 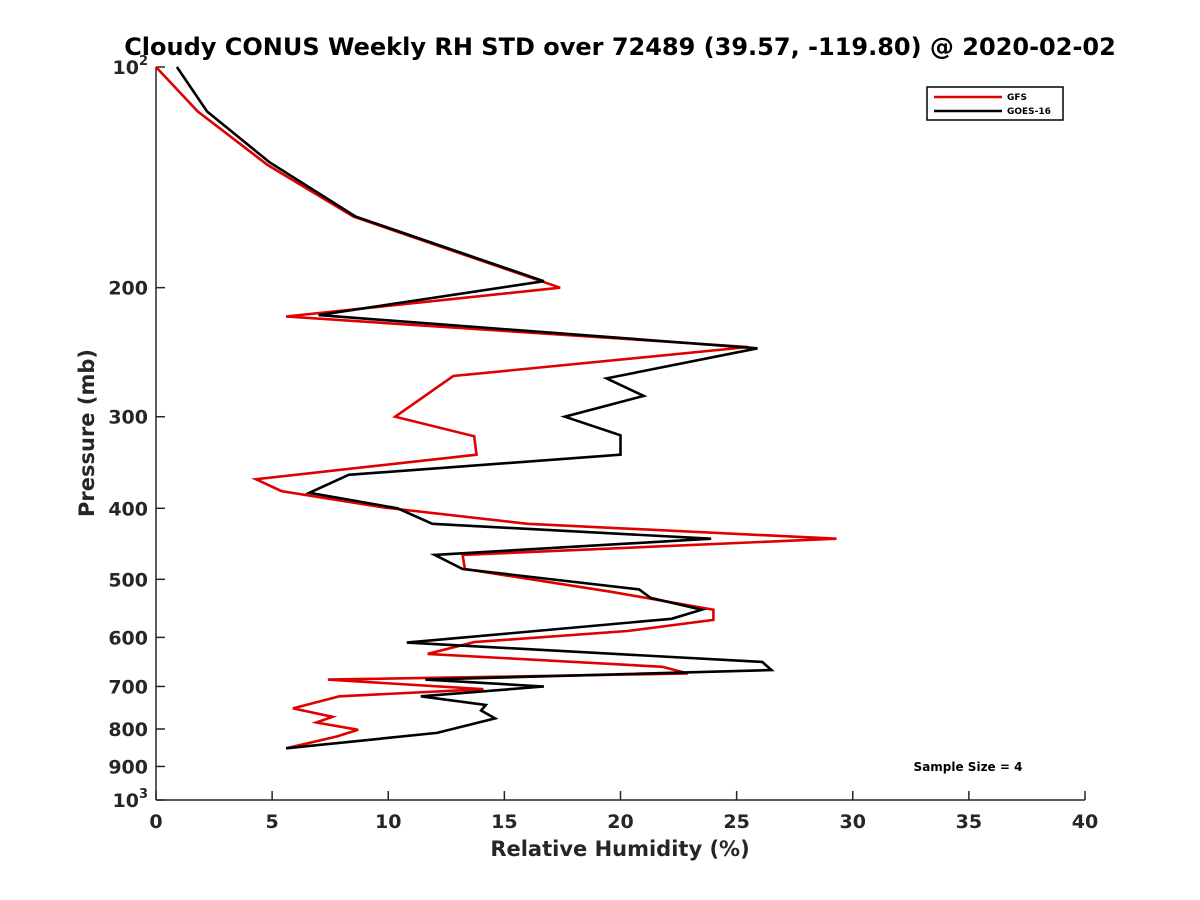 I want to click on y-tick-label: 900, so click(x=128, y=767).